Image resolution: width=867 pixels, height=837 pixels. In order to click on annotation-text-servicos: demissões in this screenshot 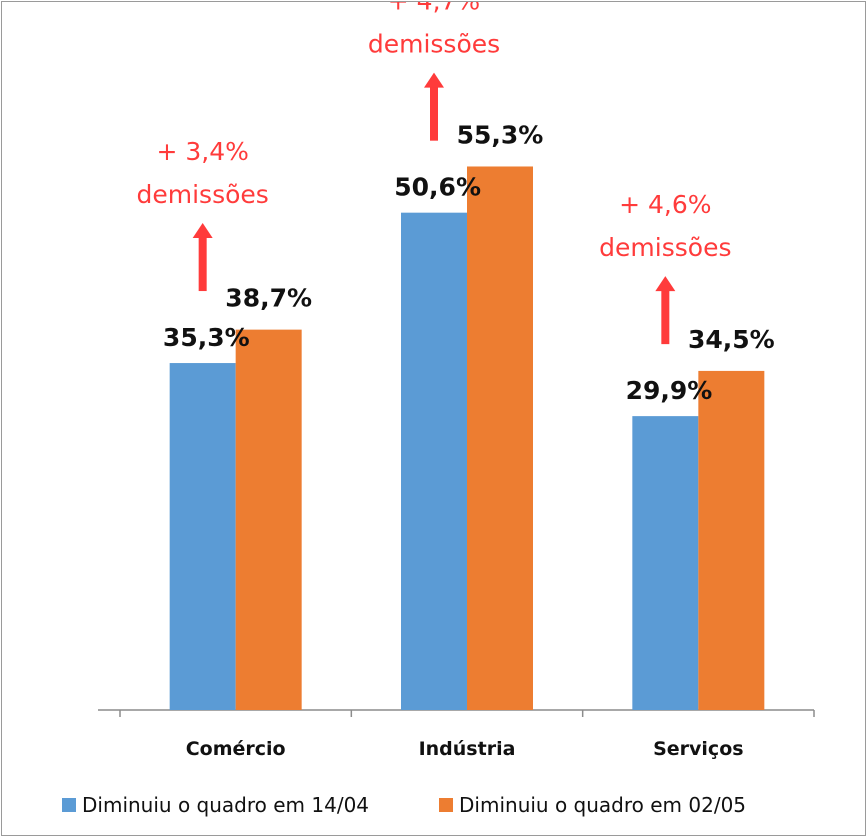, I will do `click(665, 247)`.